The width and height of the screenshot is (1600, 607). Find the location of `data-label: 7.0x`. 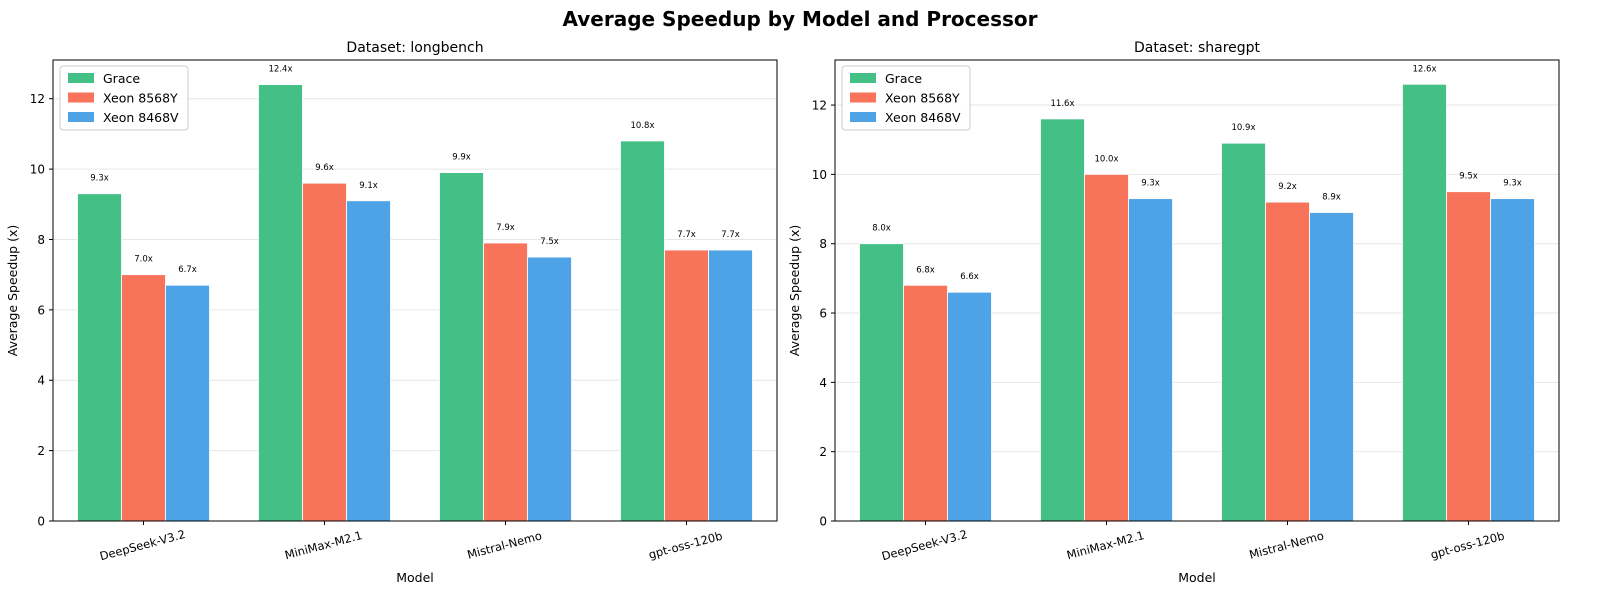

data-label: 7.0x is located at coordinates (143, 260).